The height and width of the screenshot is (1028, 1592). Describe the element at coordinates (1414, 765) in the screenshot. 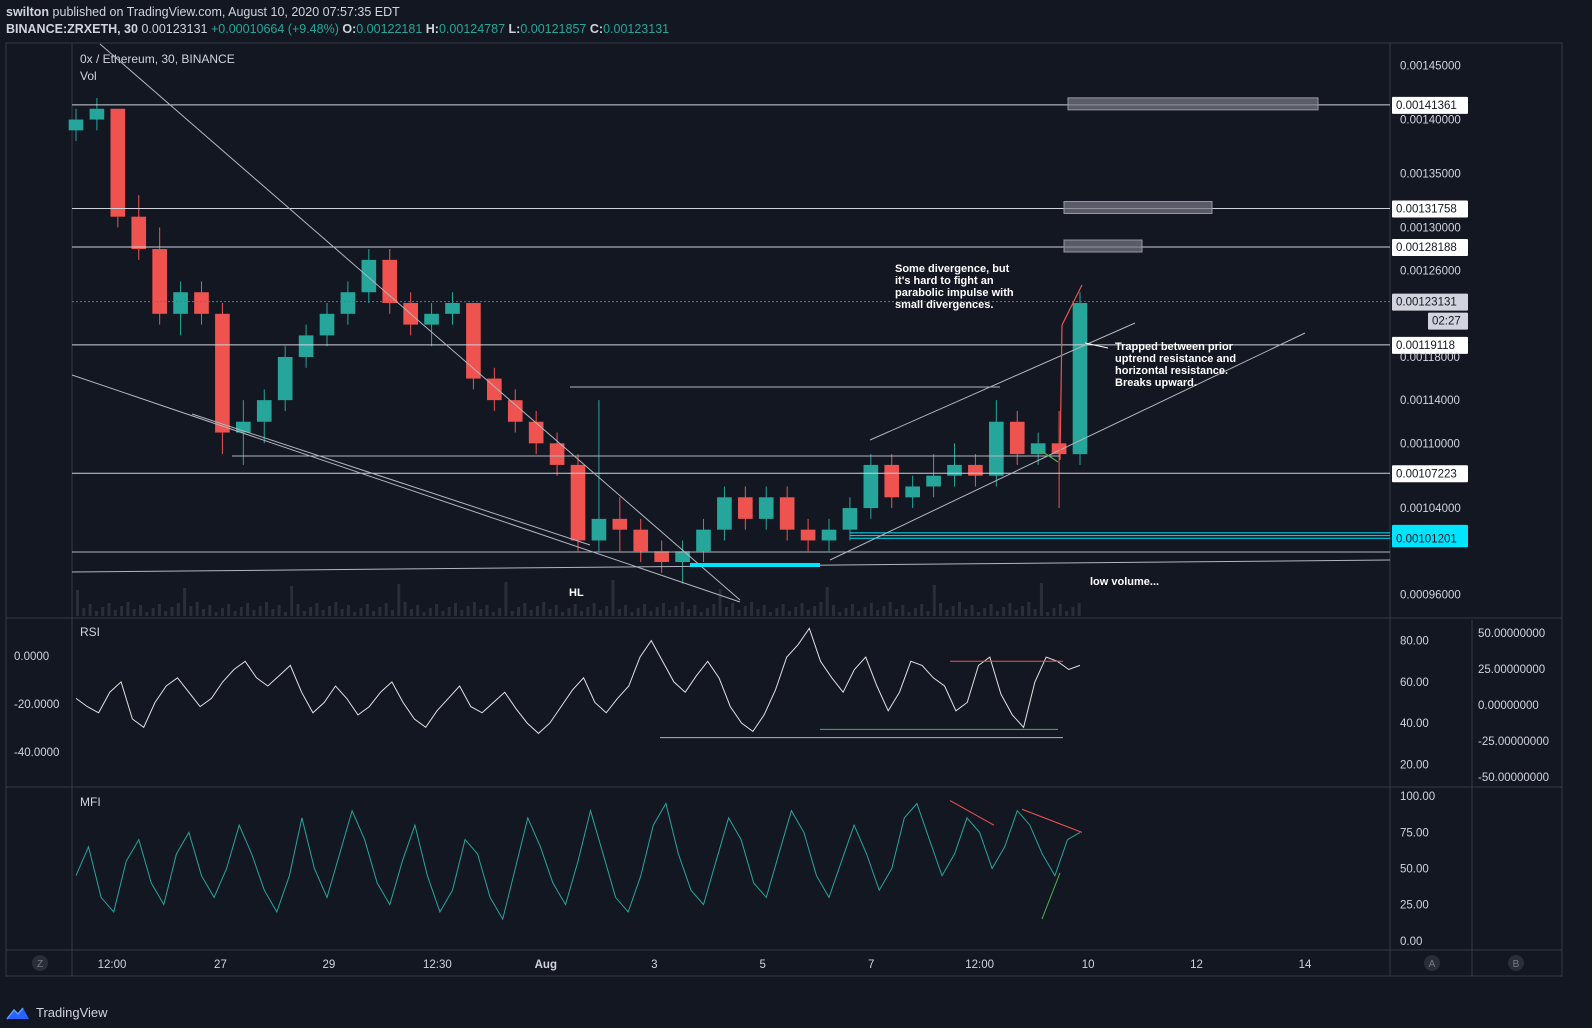

I see `rsi-tick-label: 20.00` at that location.